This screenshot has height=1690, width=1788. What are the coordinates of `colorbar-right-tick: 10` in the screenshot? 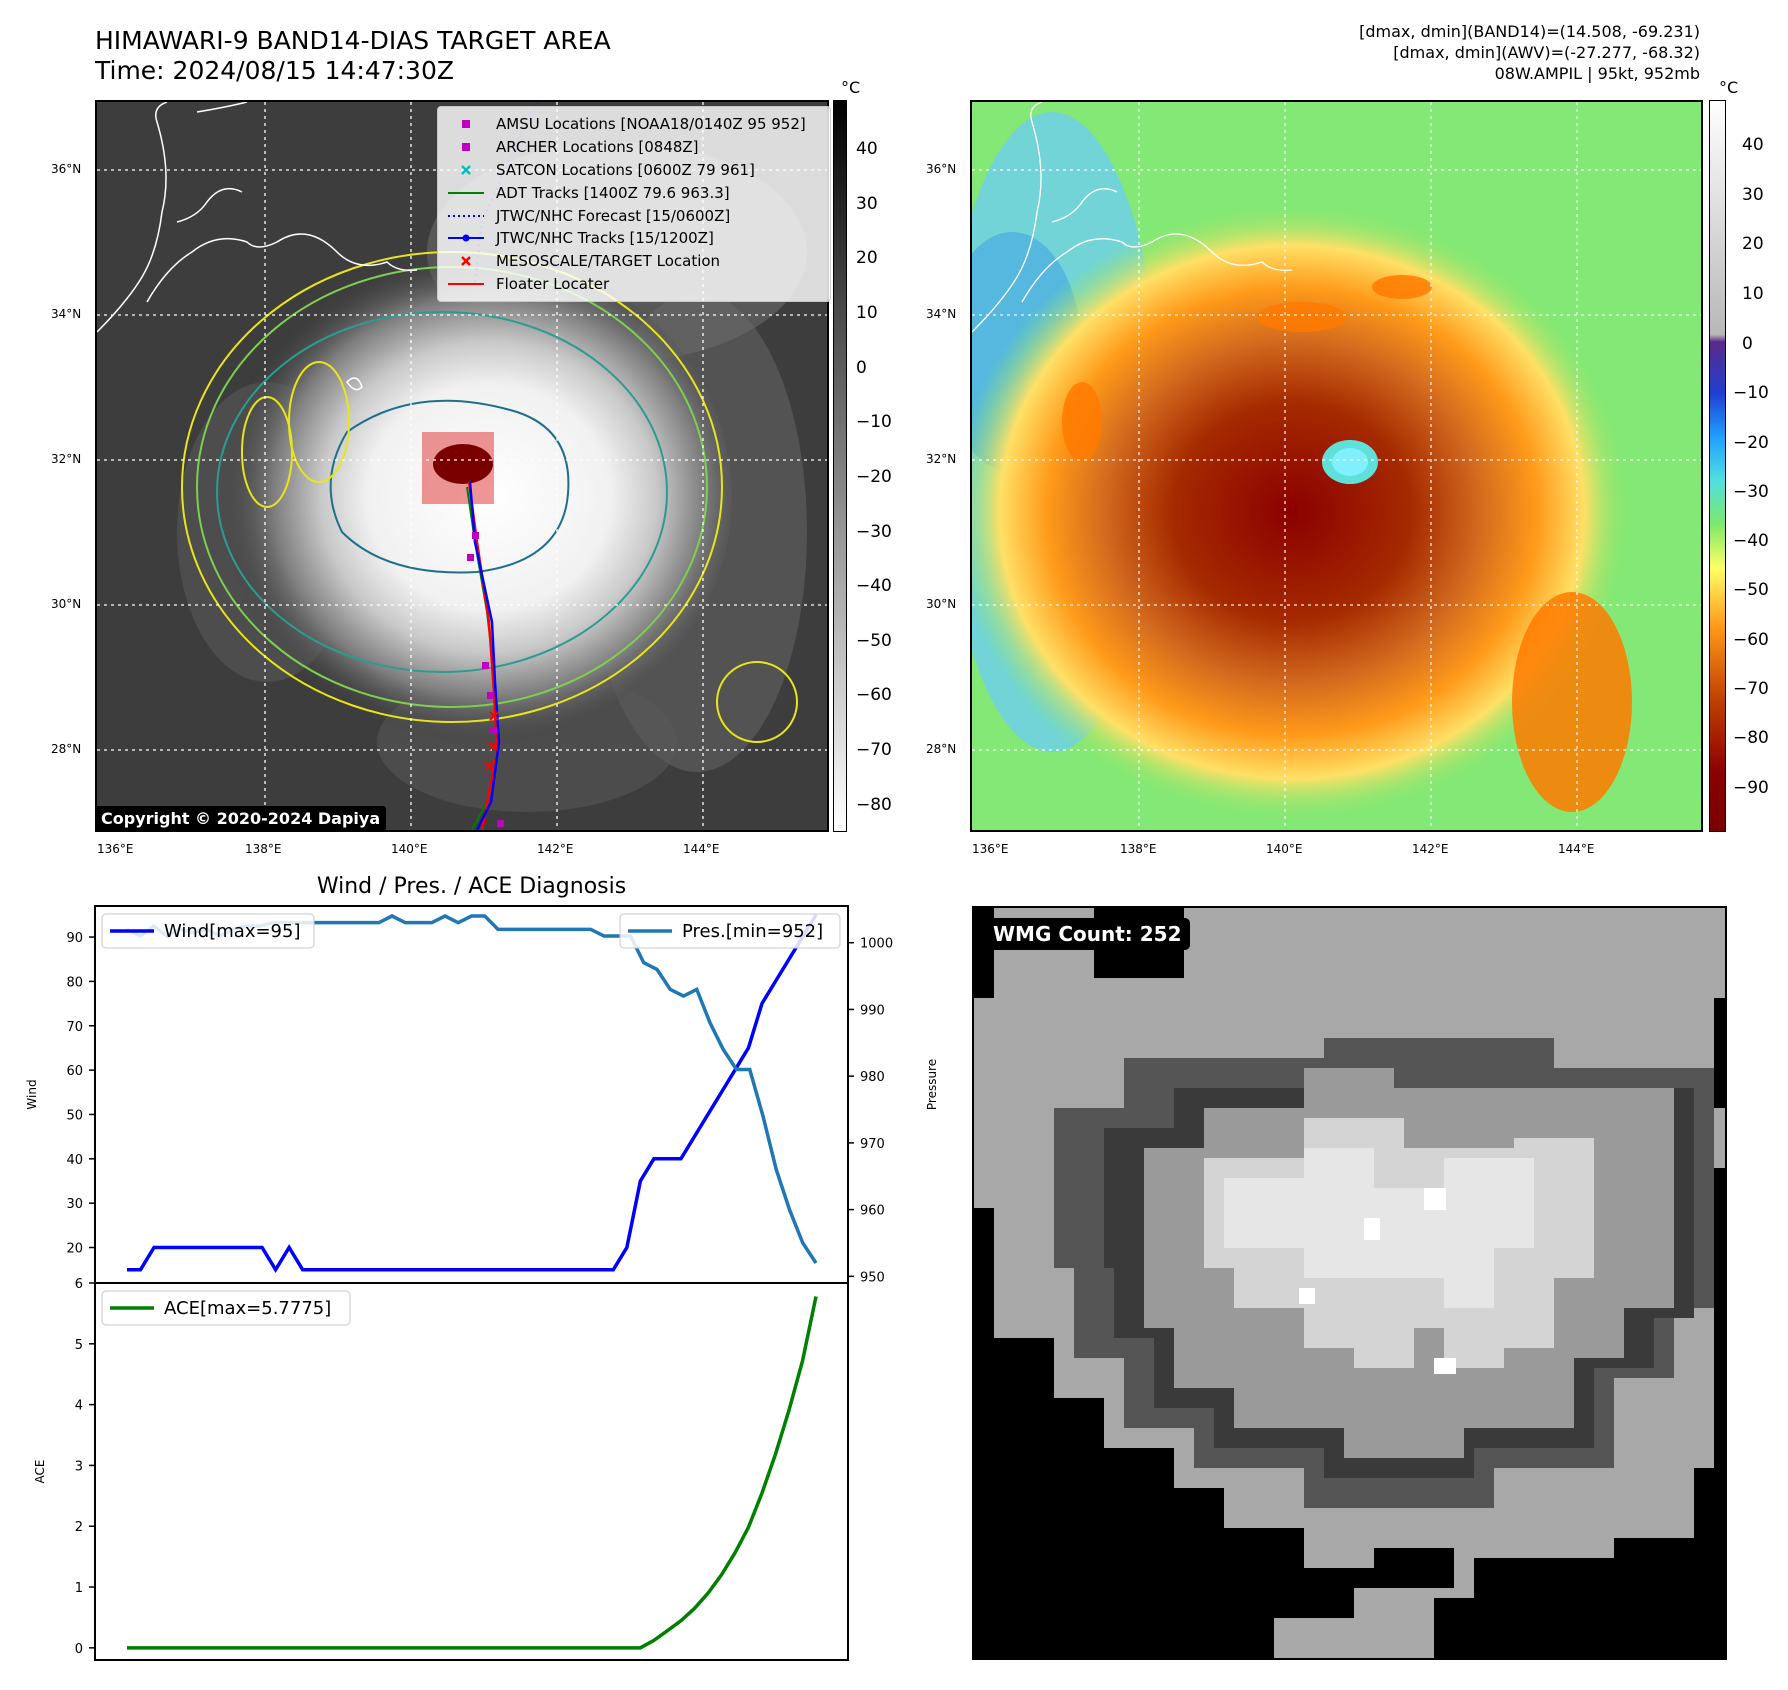 It's located at (1753, 294).